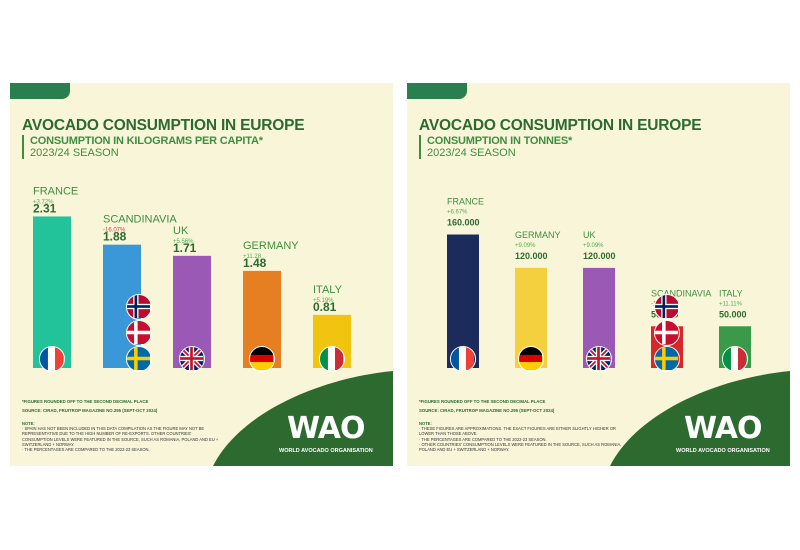 Image resolution: width=800 pixels, height=550 pixels. What do you see at coordinates (45, 208) in the screenshot?
I see `value-label: 2.31` at bounding box center [45, 208].